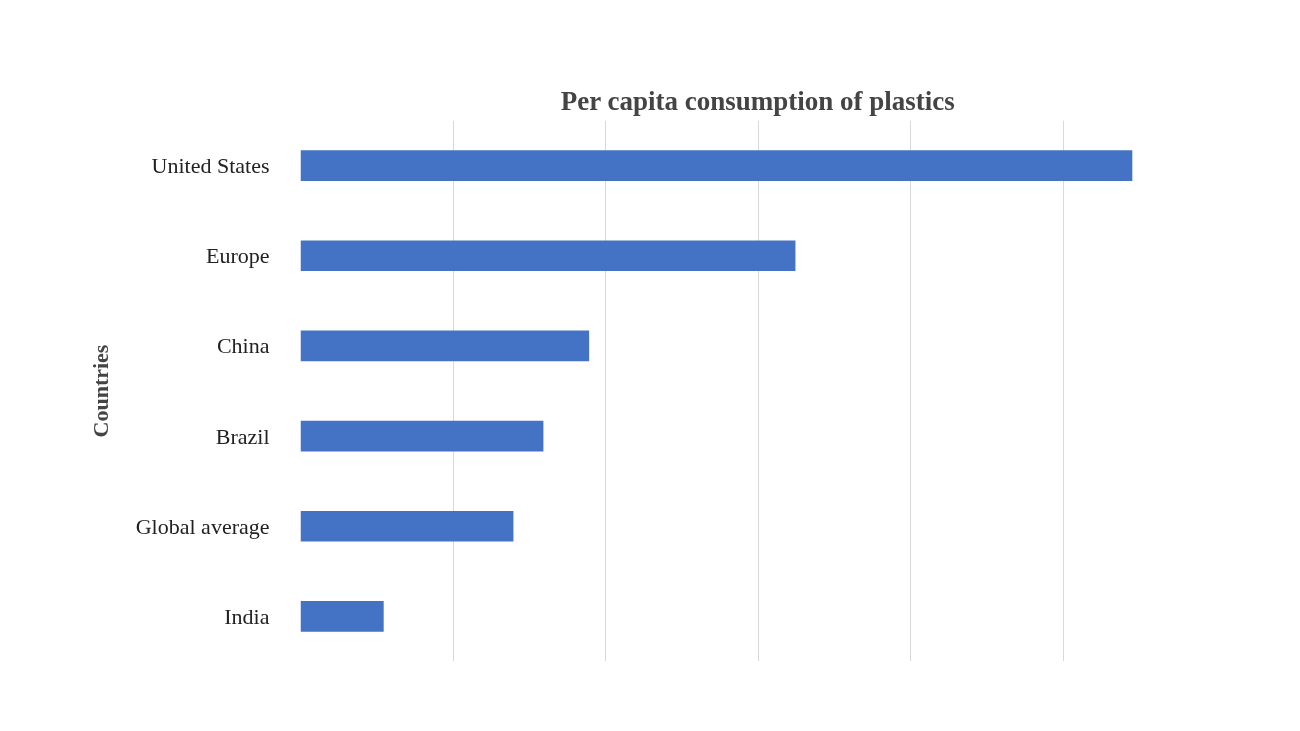 This screenshot has height=731, width=1300. What do you see at coordinates (243, 346) in the screenshot?
I see `y-tick-label: China` at bounding box center [243, 346].